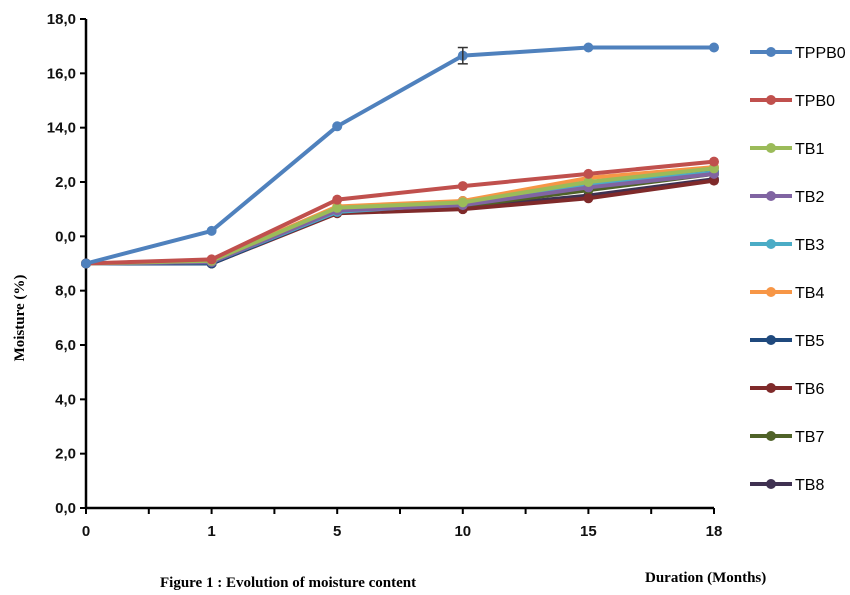 The height and width of the screenshot is (595, 850). What do you see at coordinates (792, 101) in the screenshot?
I see `legend-item-tpb0: TPB0` at bounding box center [792, 101].